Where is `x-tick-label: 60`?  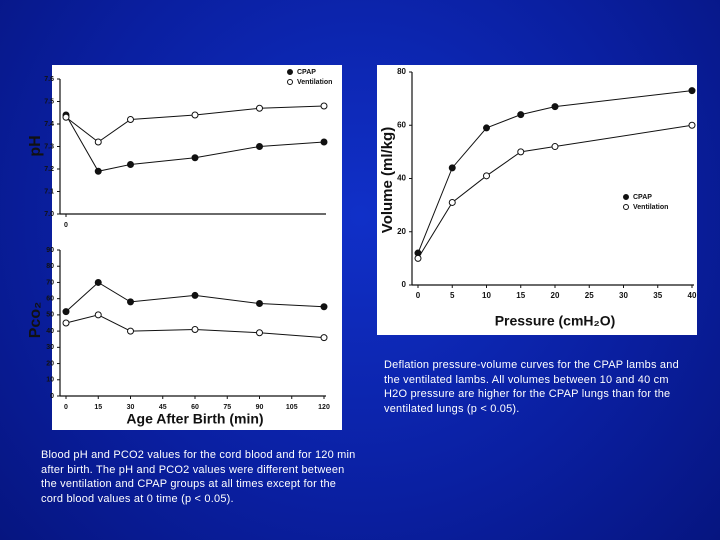 x-tick-label: 60 is located at coordinates (195, 407).